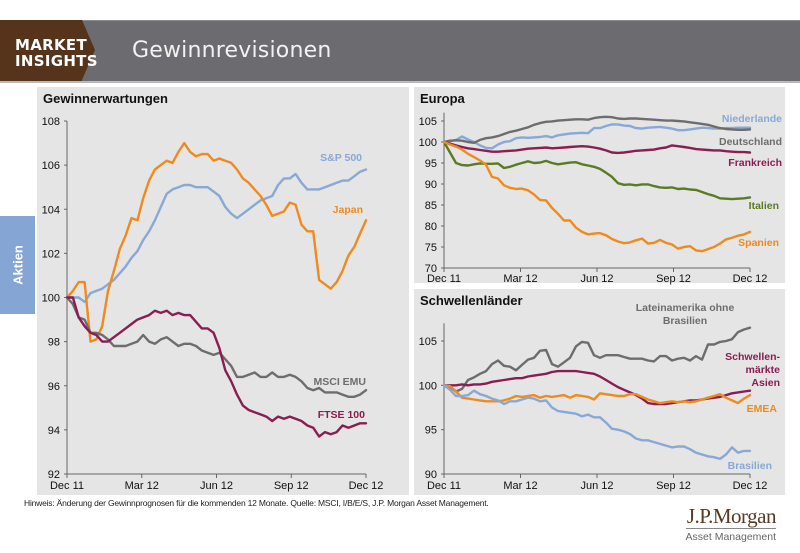 The width and height of the screenshot is (800, 553). What do you see at coordinates (216, 347) in the screenshot?
I see `series-line-msci-emu` at bounding box center [216, 347].